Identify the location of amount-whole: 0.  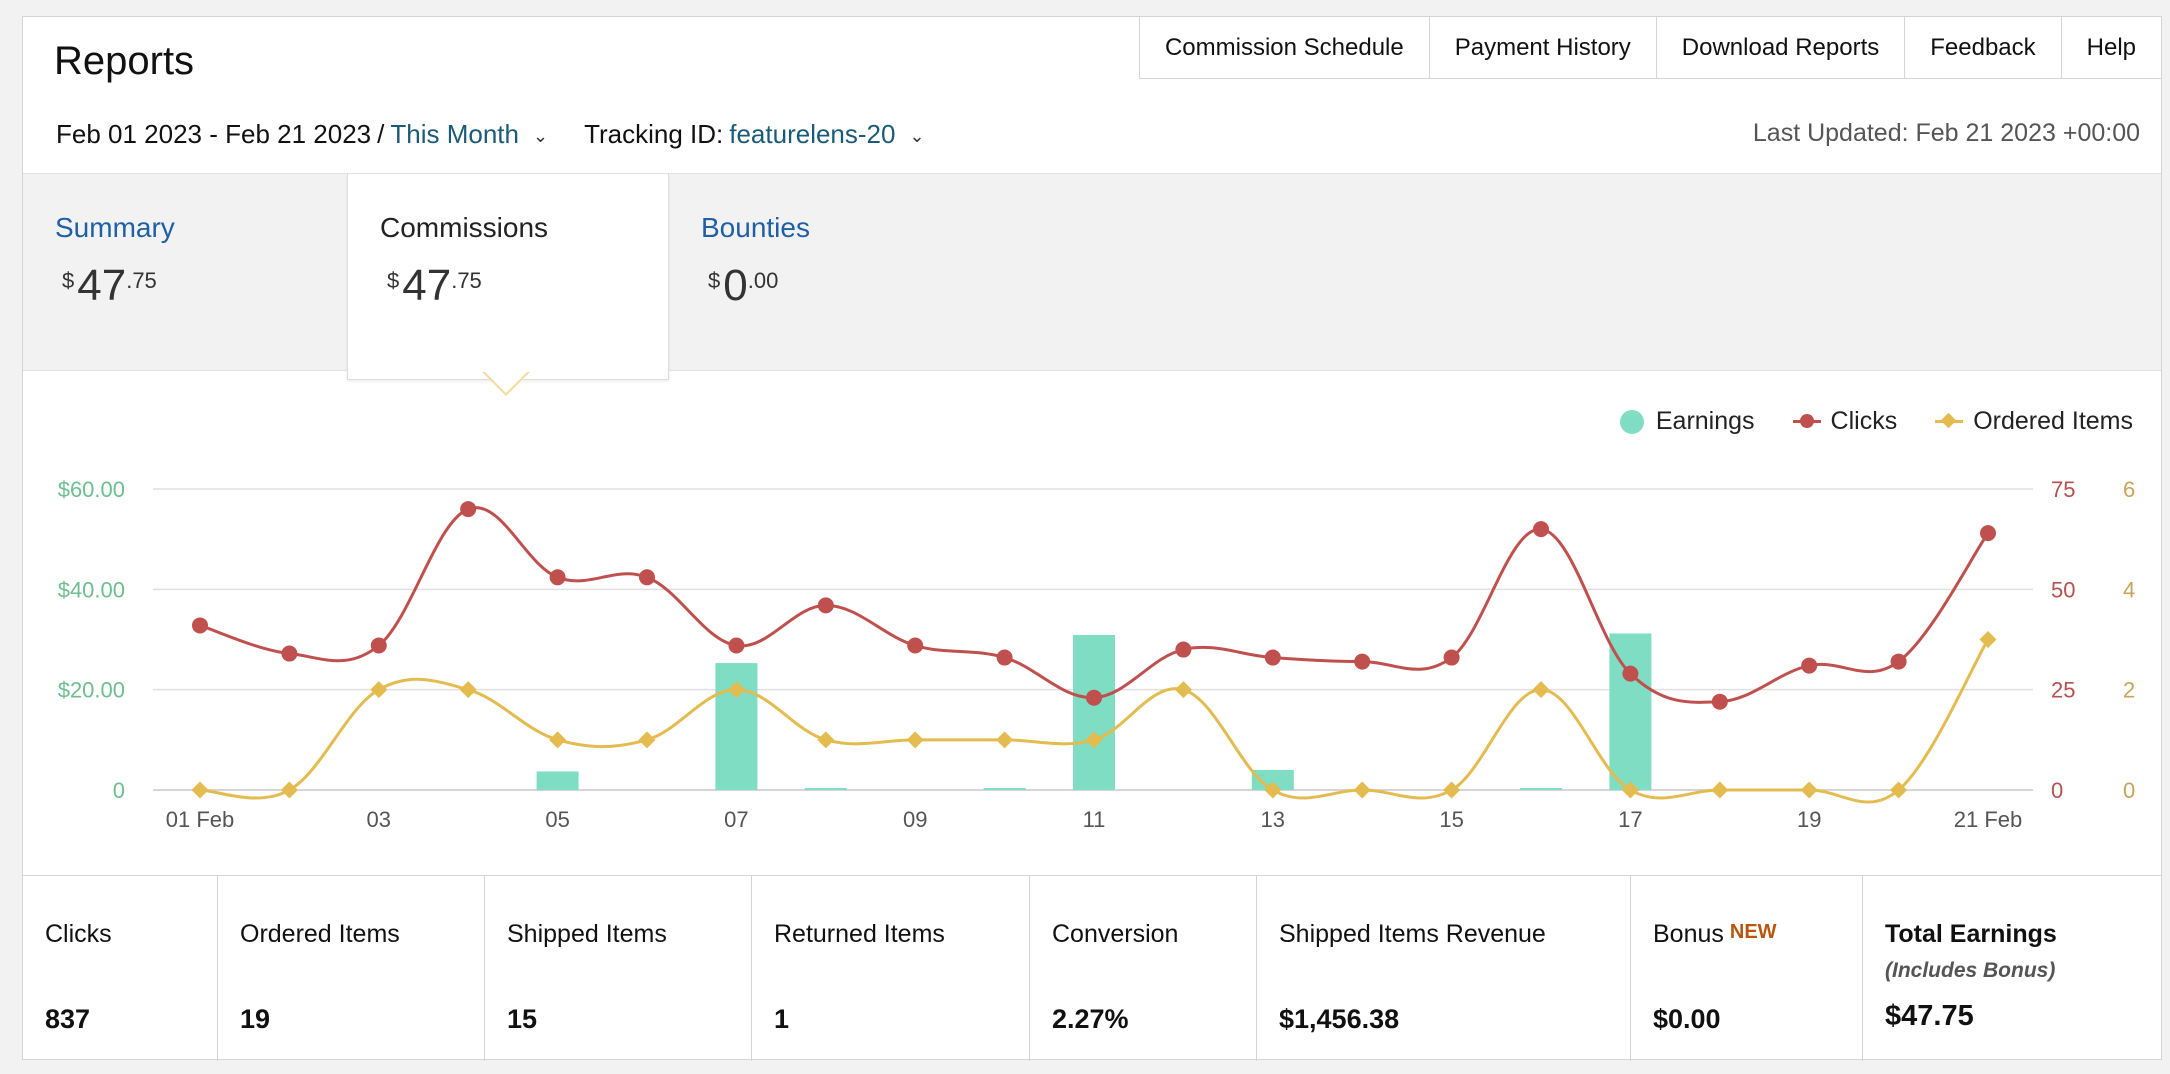
(735, 285).